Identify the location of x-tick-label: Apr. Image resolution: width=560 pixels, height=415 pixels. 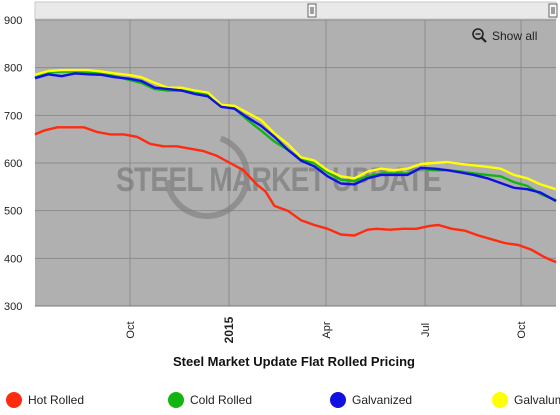
(327, 329).